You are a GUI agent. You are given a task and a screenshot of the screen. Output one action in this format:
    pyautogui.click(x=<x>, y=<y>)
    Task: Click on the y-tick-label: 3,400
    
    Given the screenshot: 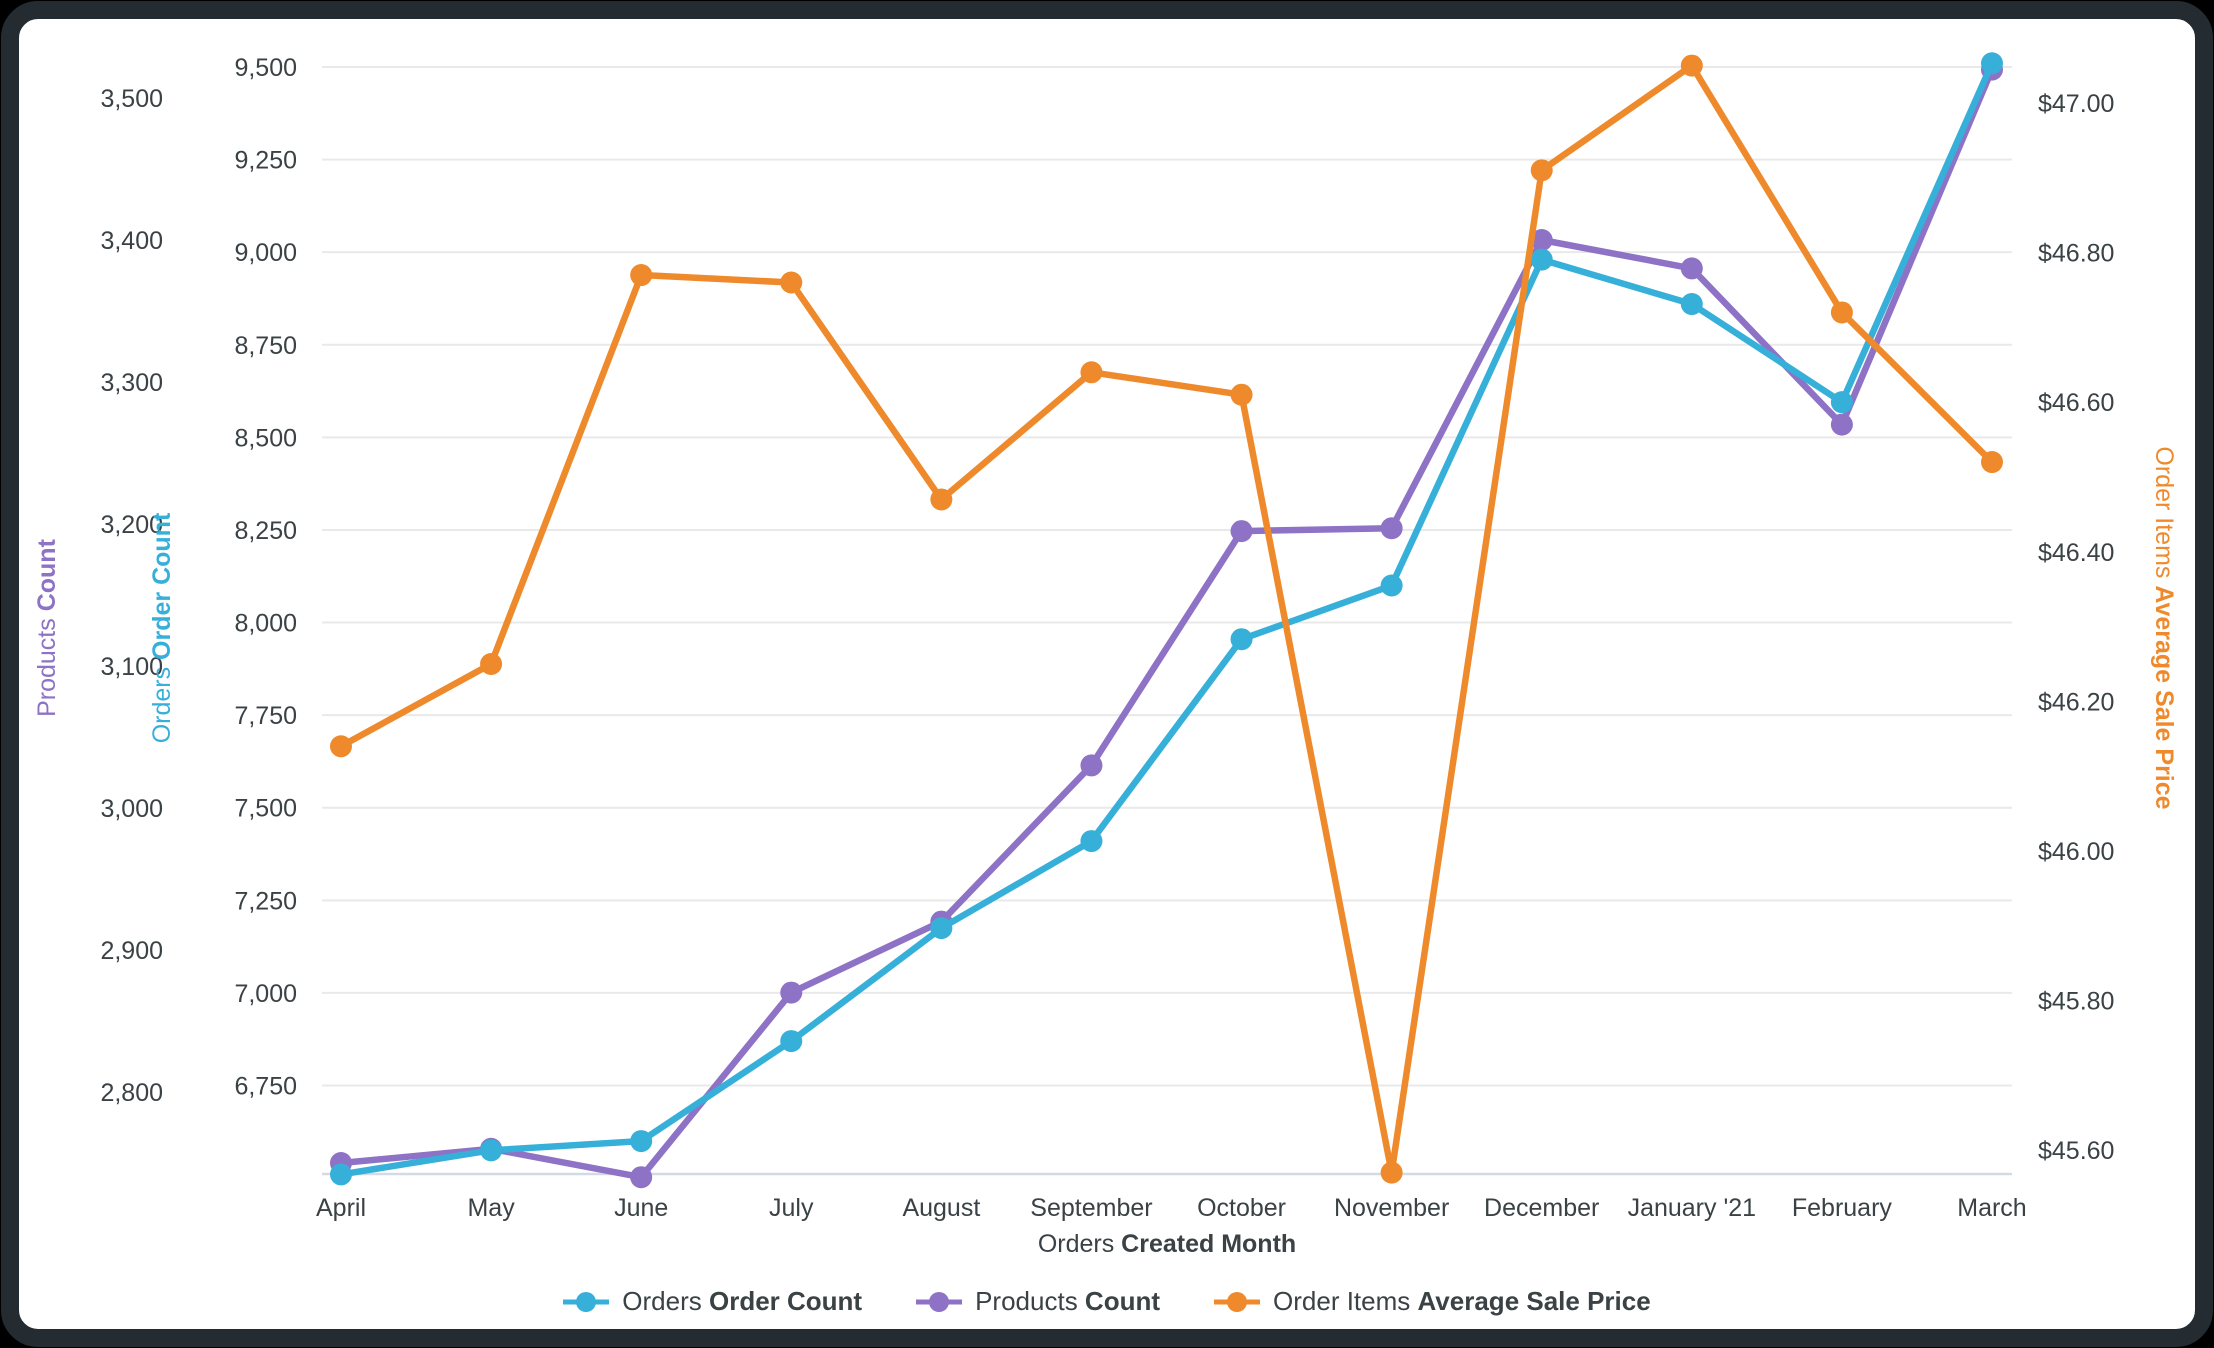 What is the action you would take?
    pyautogui.click(x=131, y=241)
    